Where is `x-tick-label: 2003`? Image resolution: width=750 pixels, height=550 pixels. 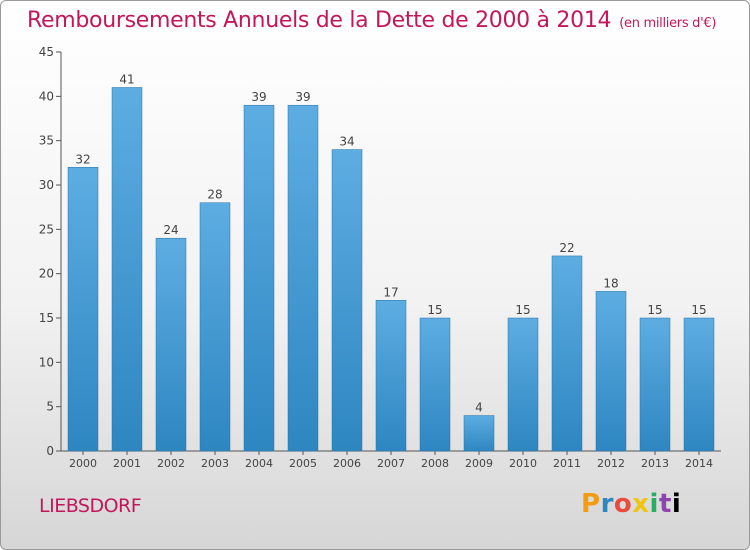
x-tick-label: 2003 is located at coordinates (215, 463).